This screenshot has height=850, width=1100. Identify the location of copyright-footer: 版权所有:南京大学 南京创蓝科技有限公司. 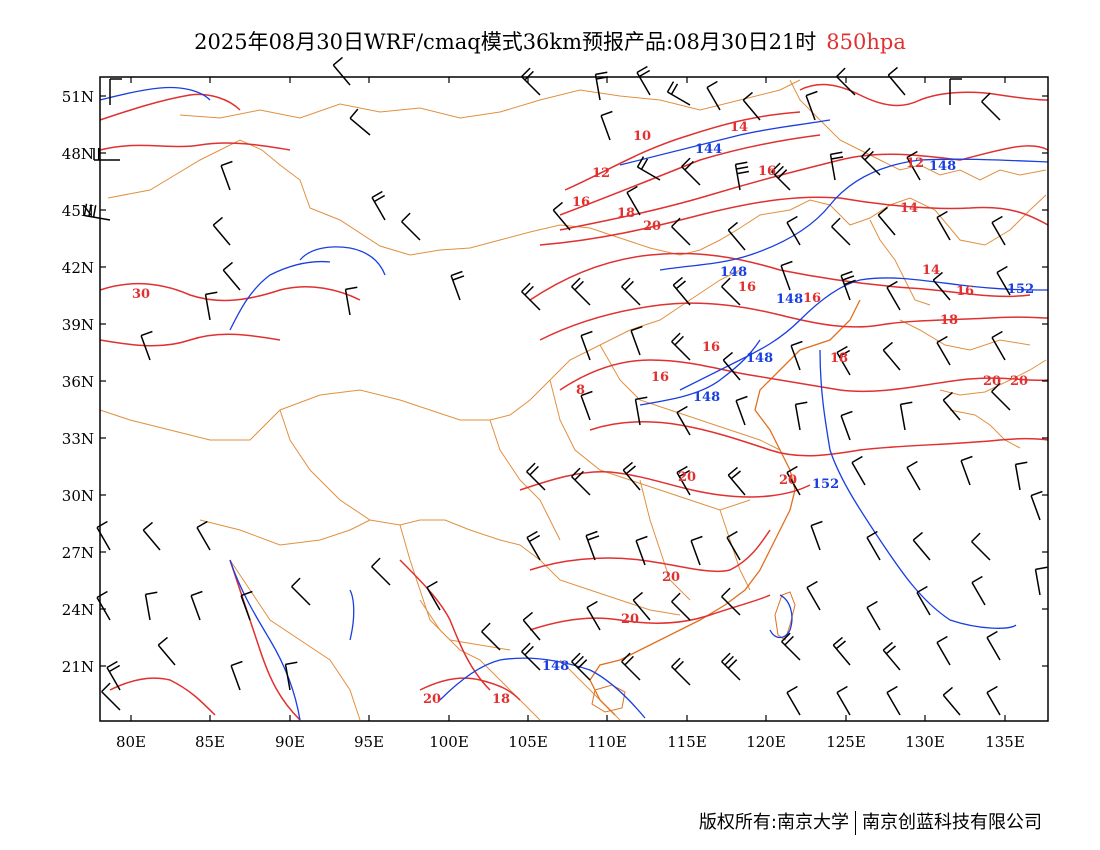
(870, 821).